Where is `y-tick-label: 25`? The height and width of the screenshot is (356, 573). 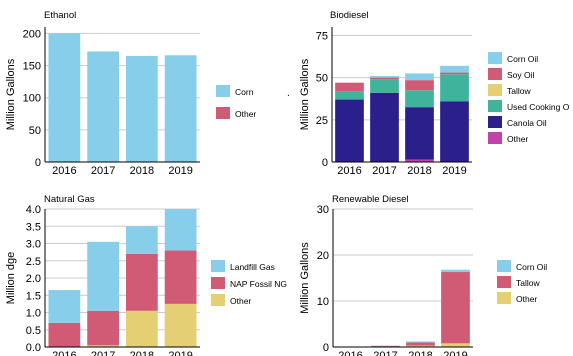
y-tick-label: 25 is located at coordinates (322, 121).